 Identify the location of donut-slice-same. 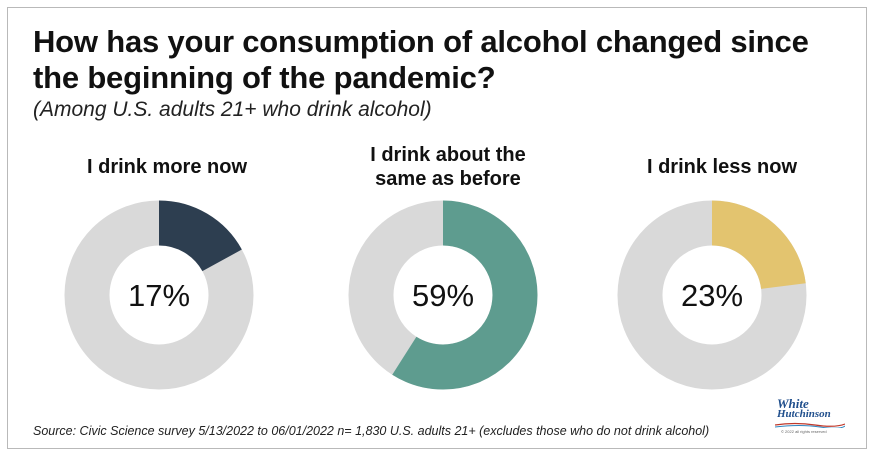
(443, 295).